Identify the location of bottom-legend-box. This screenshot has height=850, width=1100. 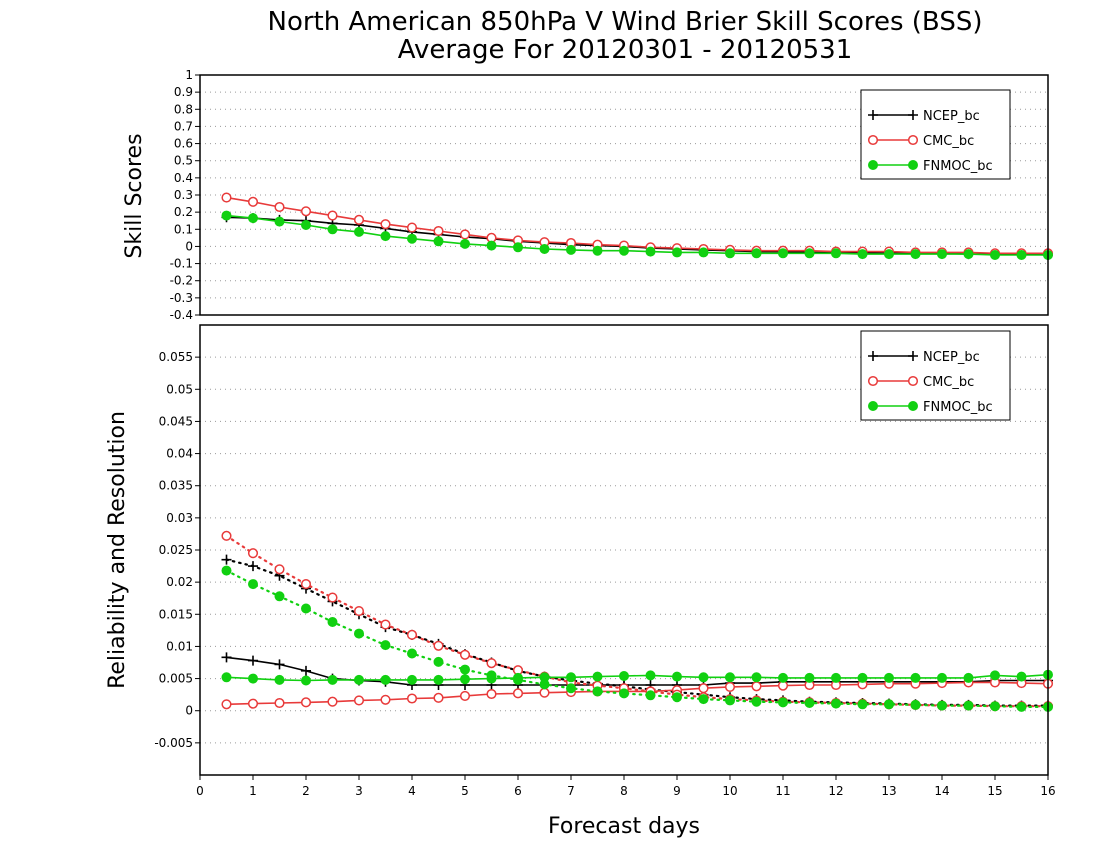
(935, 375).